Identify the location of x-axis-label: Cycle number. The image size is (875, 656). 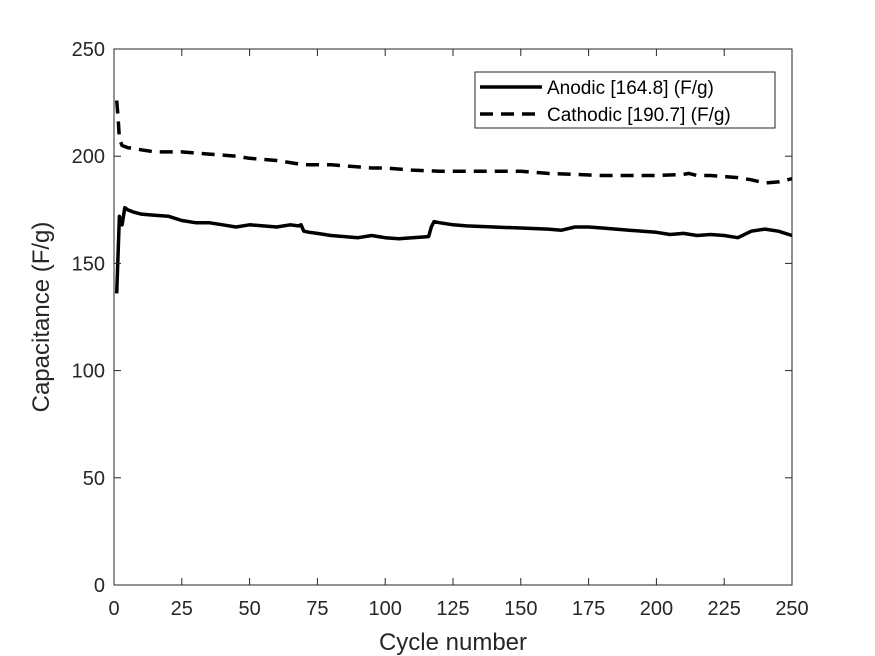
(453, 642).